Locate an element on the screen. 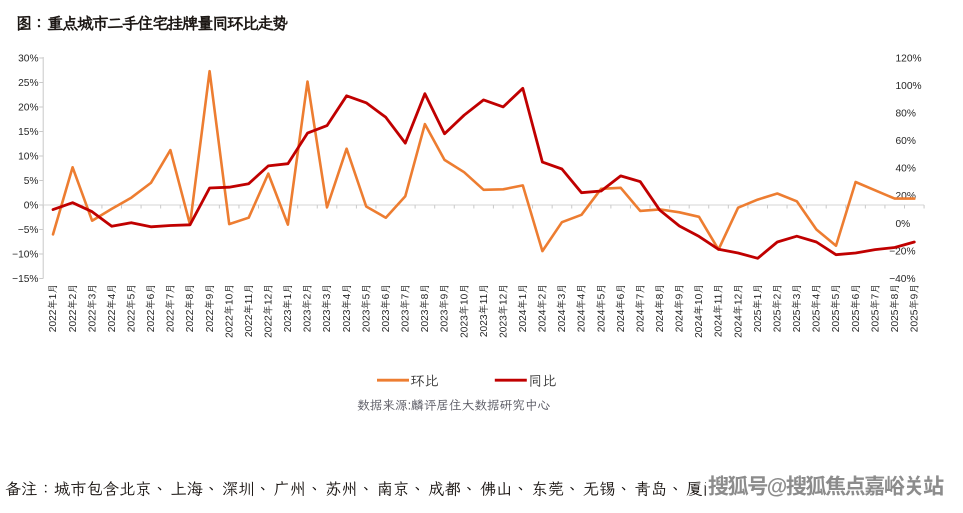 This screenshot has height=513, width=963. svg-text: 2023年2月 is located at coordinates (308, 308).